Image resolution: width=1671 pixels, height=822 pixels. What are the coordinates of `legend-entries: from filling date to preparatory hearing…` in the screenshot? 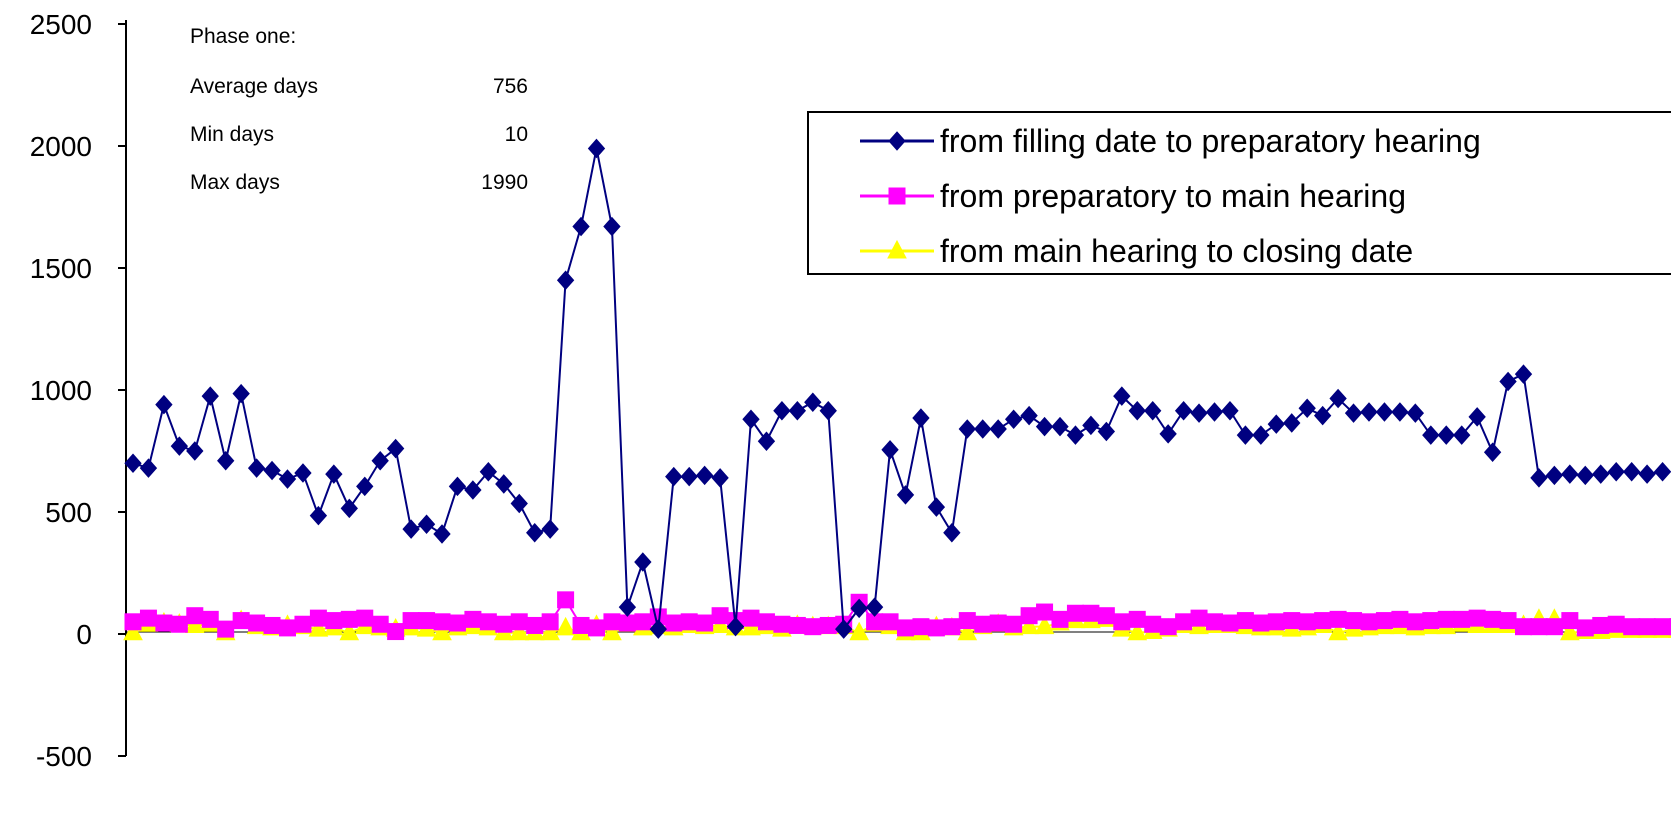 It's located at (1170, 196).